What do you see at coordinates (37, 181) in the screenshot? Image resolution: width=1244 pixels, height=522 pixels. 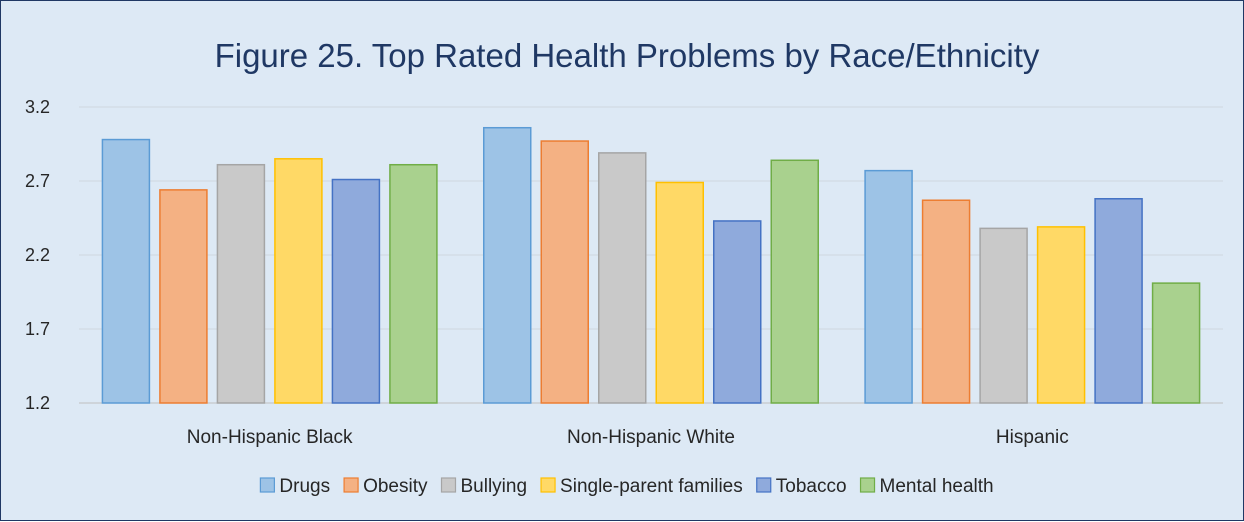 I see `y-tick-label: 2.7` at bounding box center [37, 181].